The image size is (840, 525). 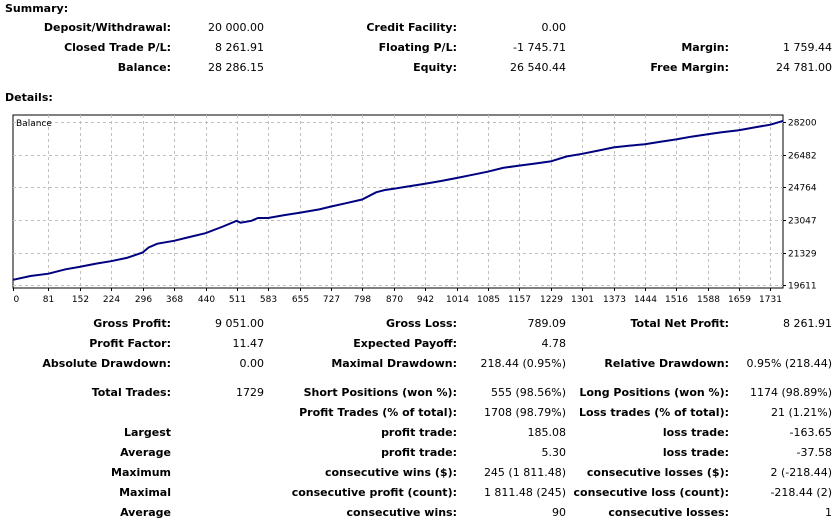 I want to click on details-label: Gross Loss:, so click(x=421, y=323).